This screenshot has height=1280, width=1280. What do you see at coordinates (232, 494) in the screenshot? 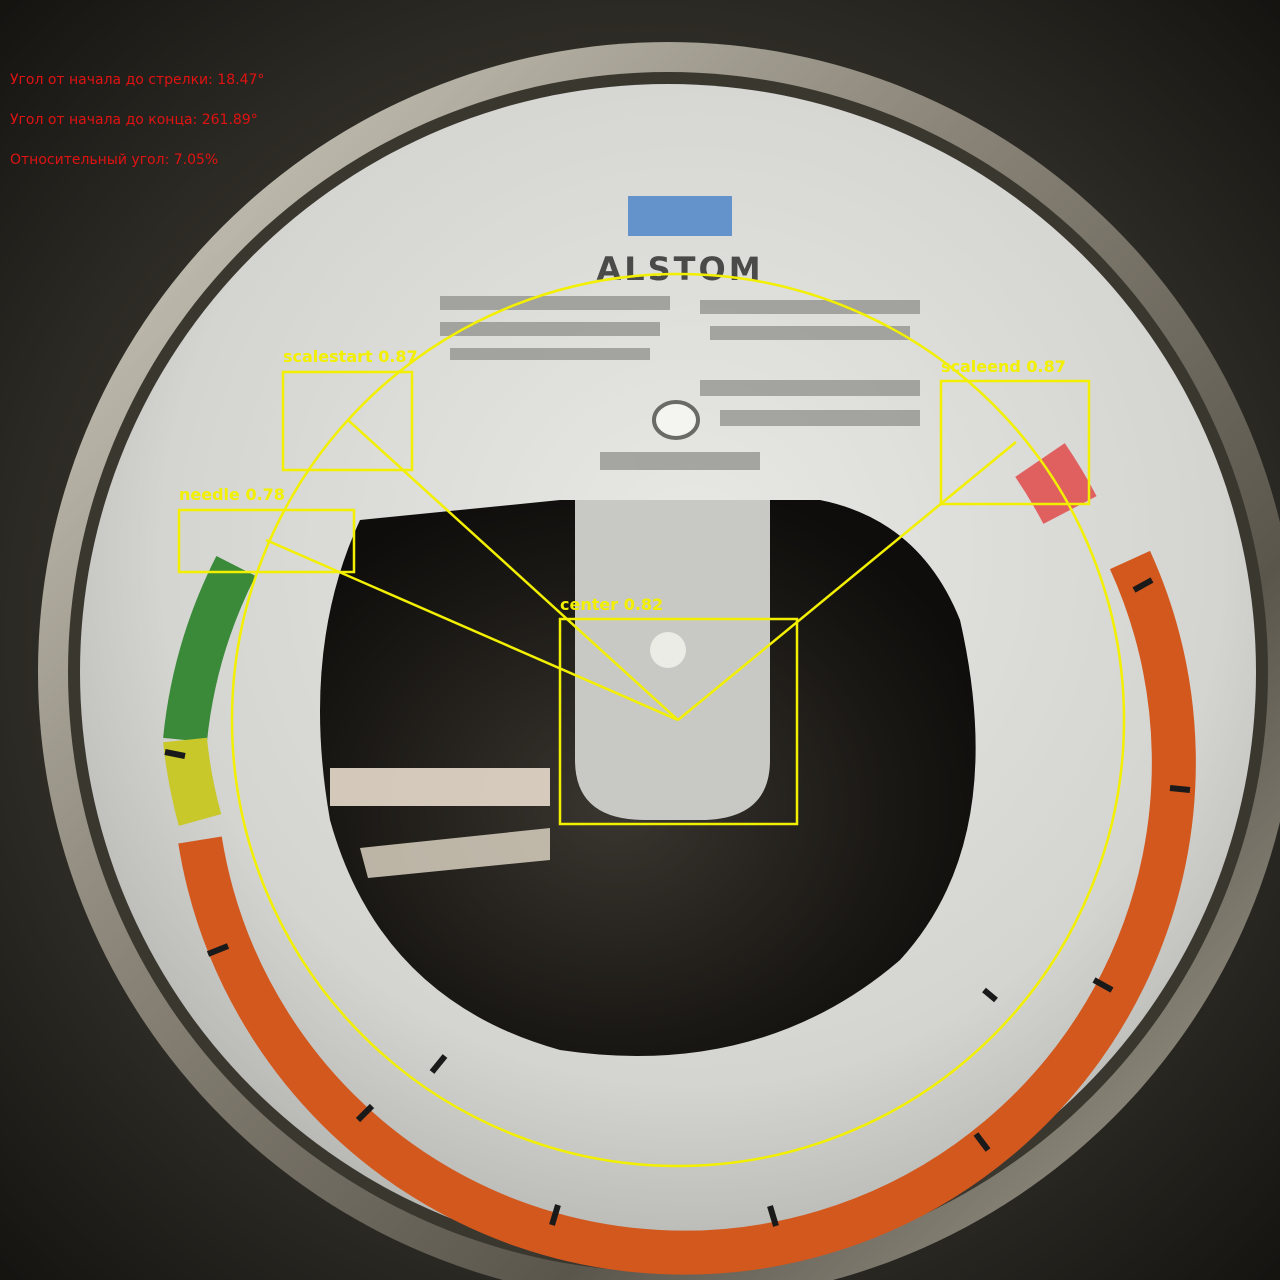
I see `needle-label: needle 0.78` at bounding box center [232, 494].